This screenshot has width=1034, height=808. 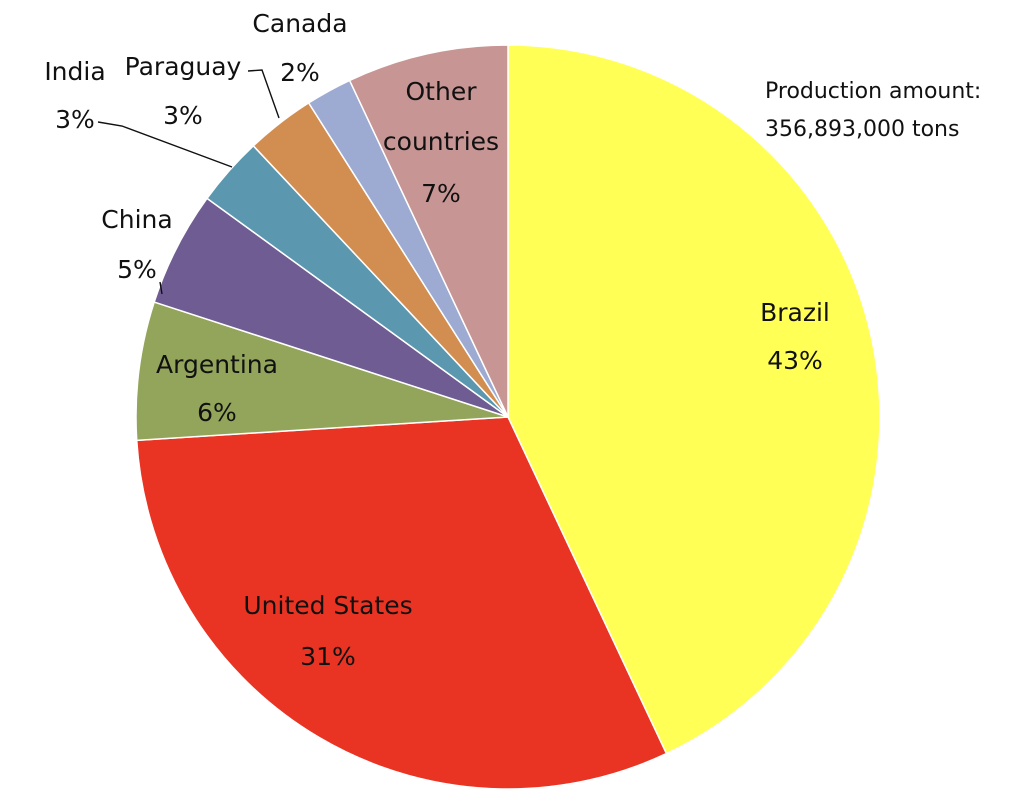 I want to click on label-name-argentina: Argentina, so click(x=217, y=364).